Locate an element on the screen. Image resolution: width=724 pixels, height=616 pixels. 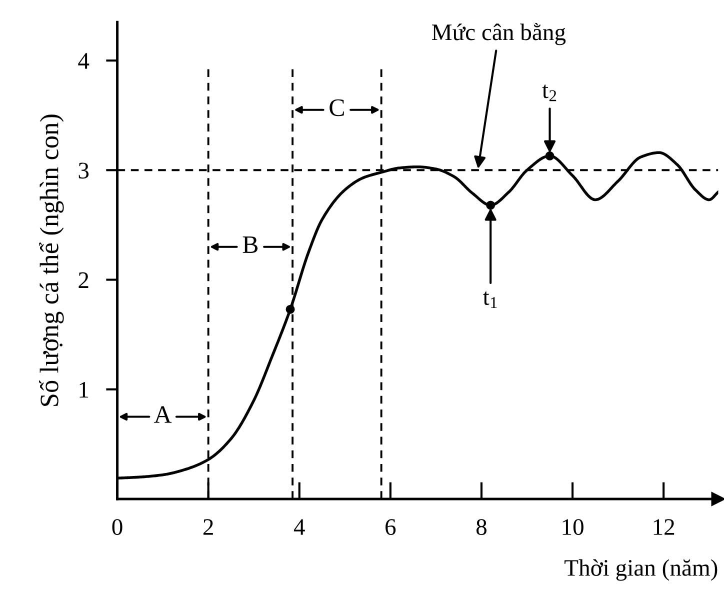
x-tick-label: 10 is located at coordinates (573, 527).